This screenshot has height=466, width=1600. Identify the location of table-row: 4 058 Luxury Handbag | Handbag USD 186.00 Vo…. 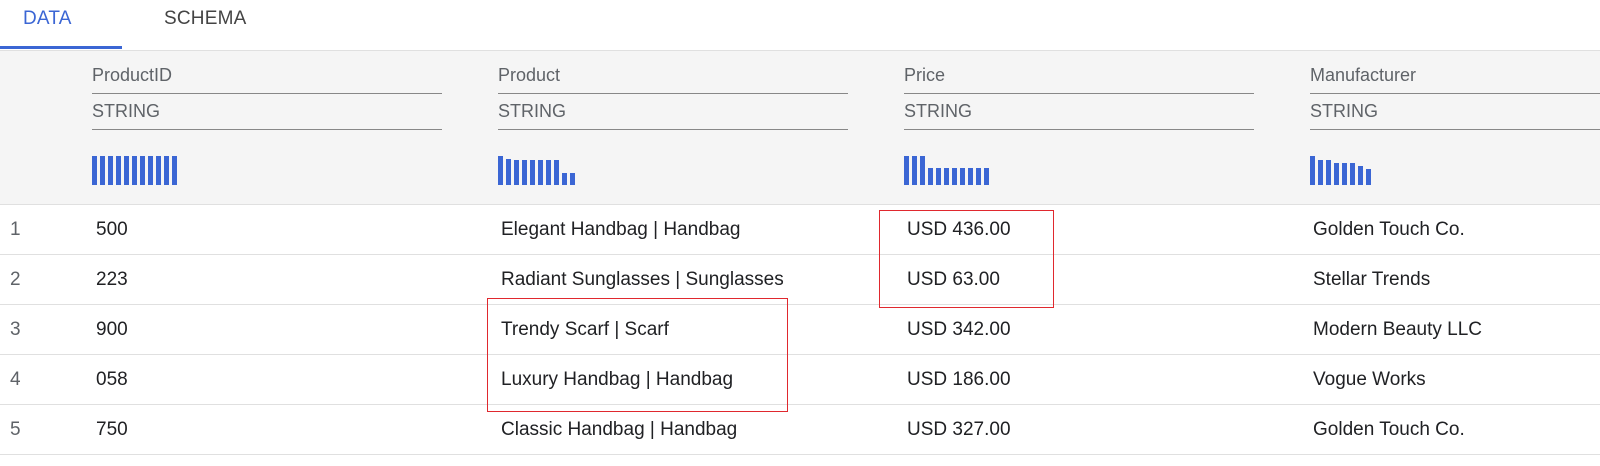
(800, 380).